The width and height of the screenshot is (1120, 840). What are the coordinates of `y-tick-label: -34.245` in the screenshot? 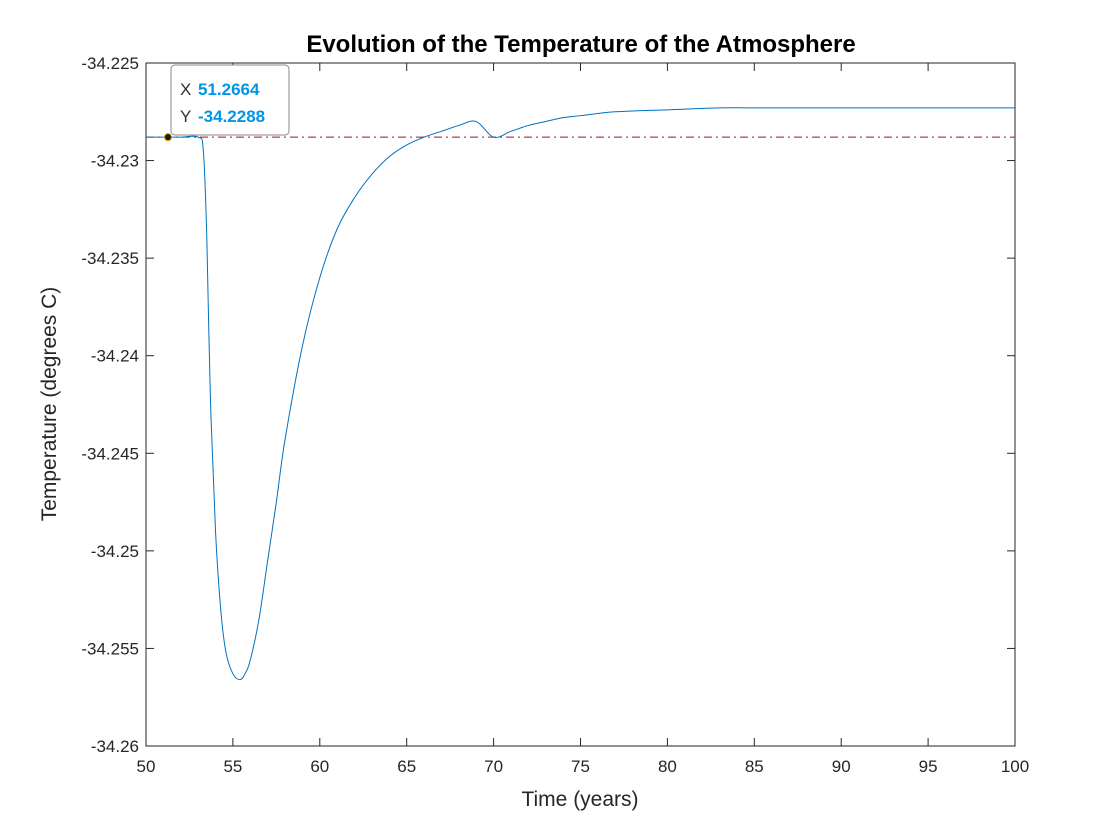 It's located at (110, 453).